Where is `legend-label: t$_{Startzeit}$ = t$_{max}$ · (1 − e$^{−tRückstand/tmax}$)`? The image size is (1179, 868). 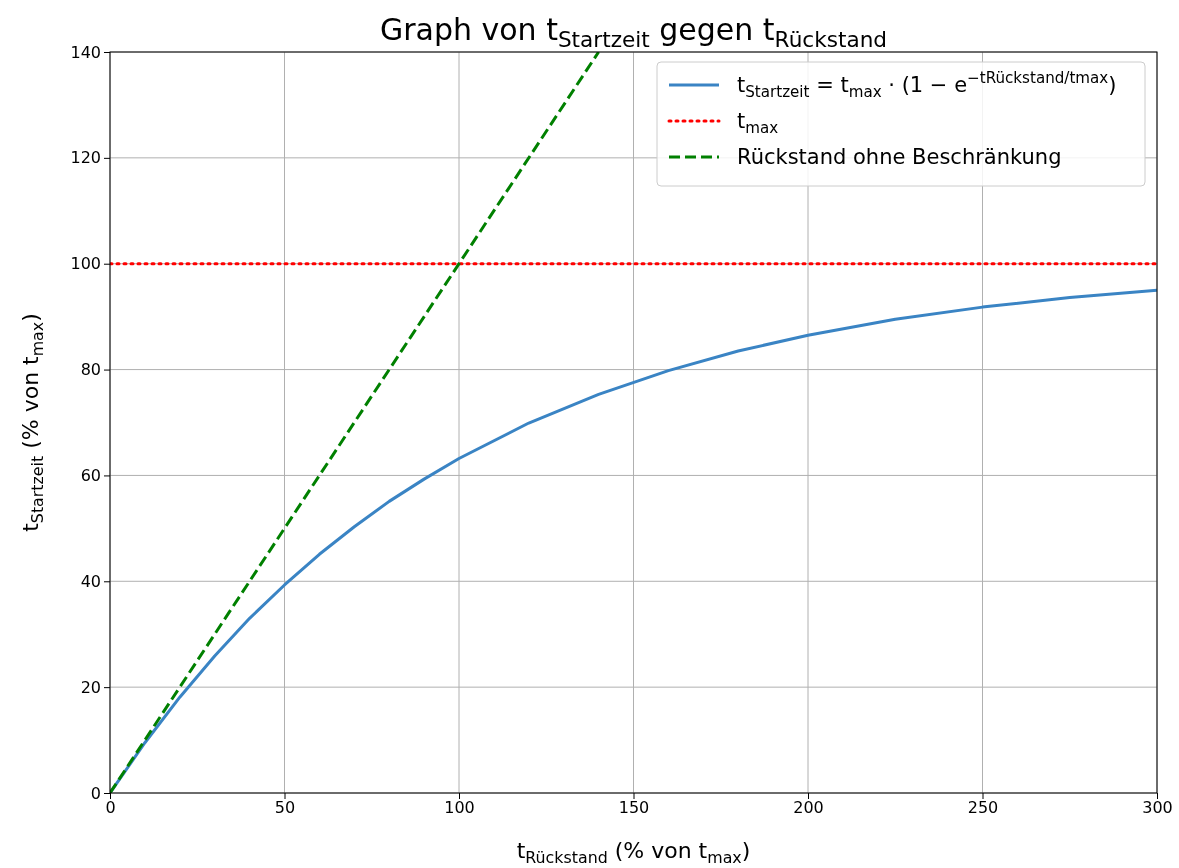
legend-label: t$_{Startzeit}$ = t$_{max}$ · (1 − e$^{−tRückstand/tmax}$) is located at coordinates (927, 84).